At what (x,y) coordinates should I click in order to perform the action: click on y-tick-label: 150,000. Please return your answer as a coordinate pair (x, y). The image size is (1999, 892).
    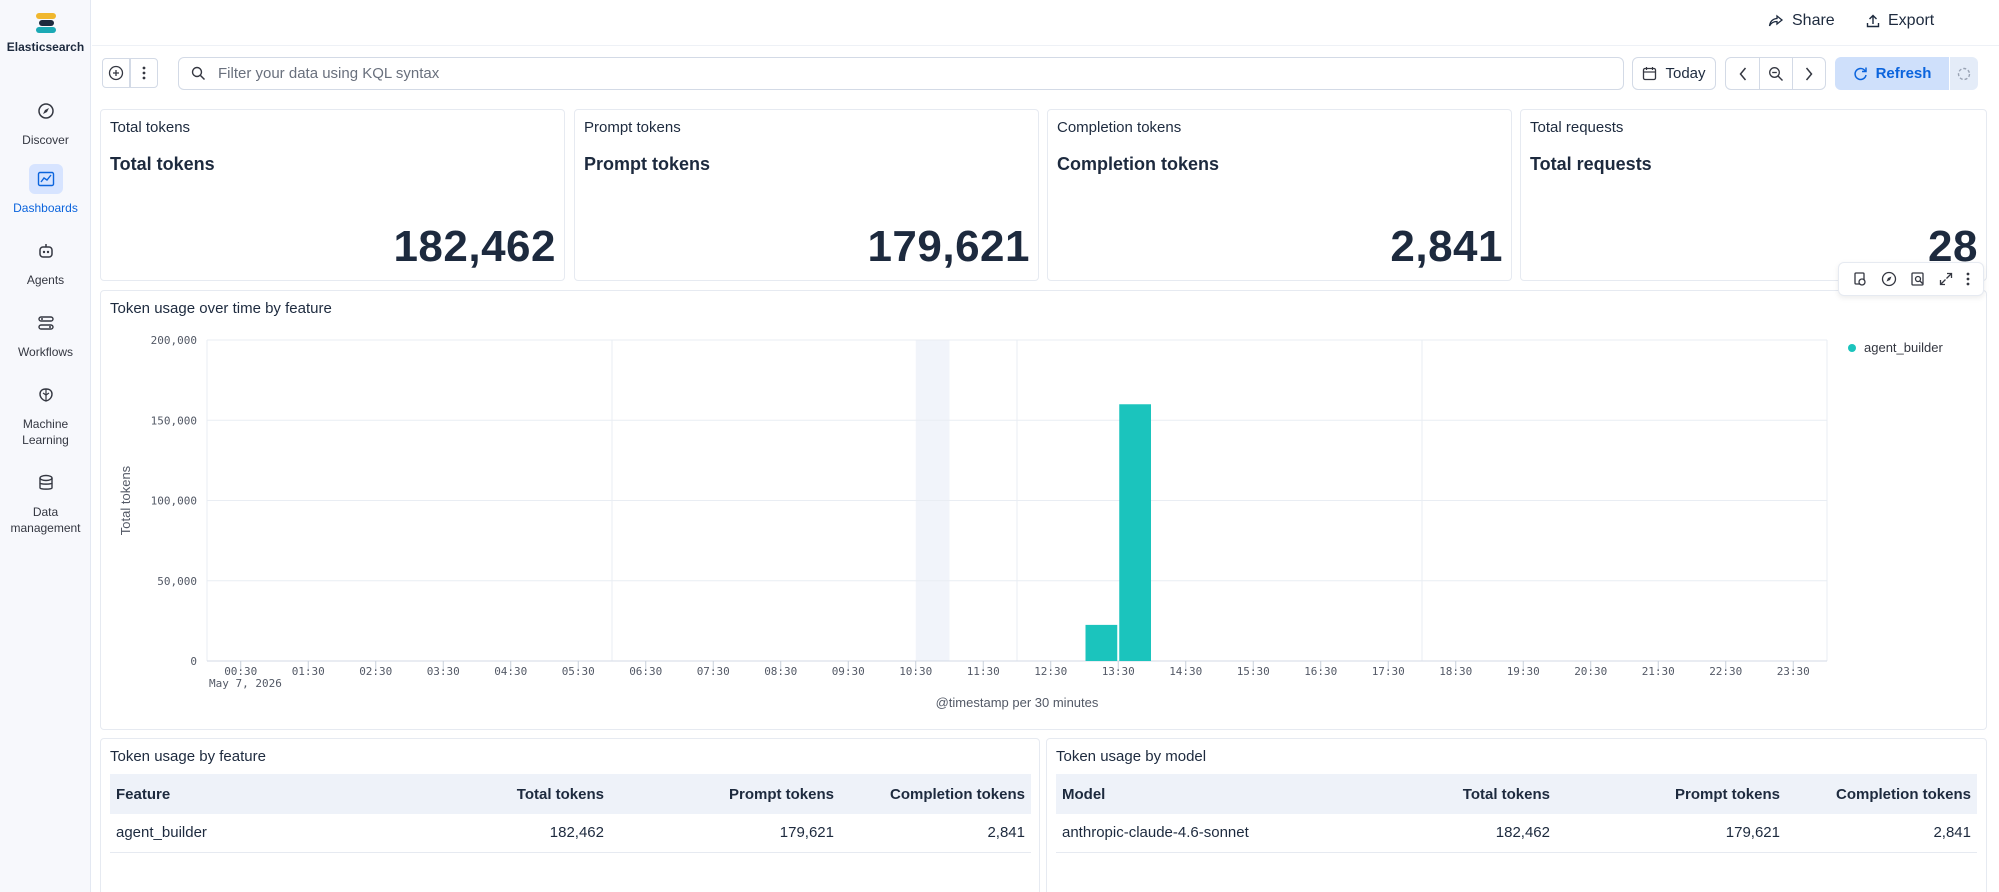
    Looking at the image, I should click on (174, 420).